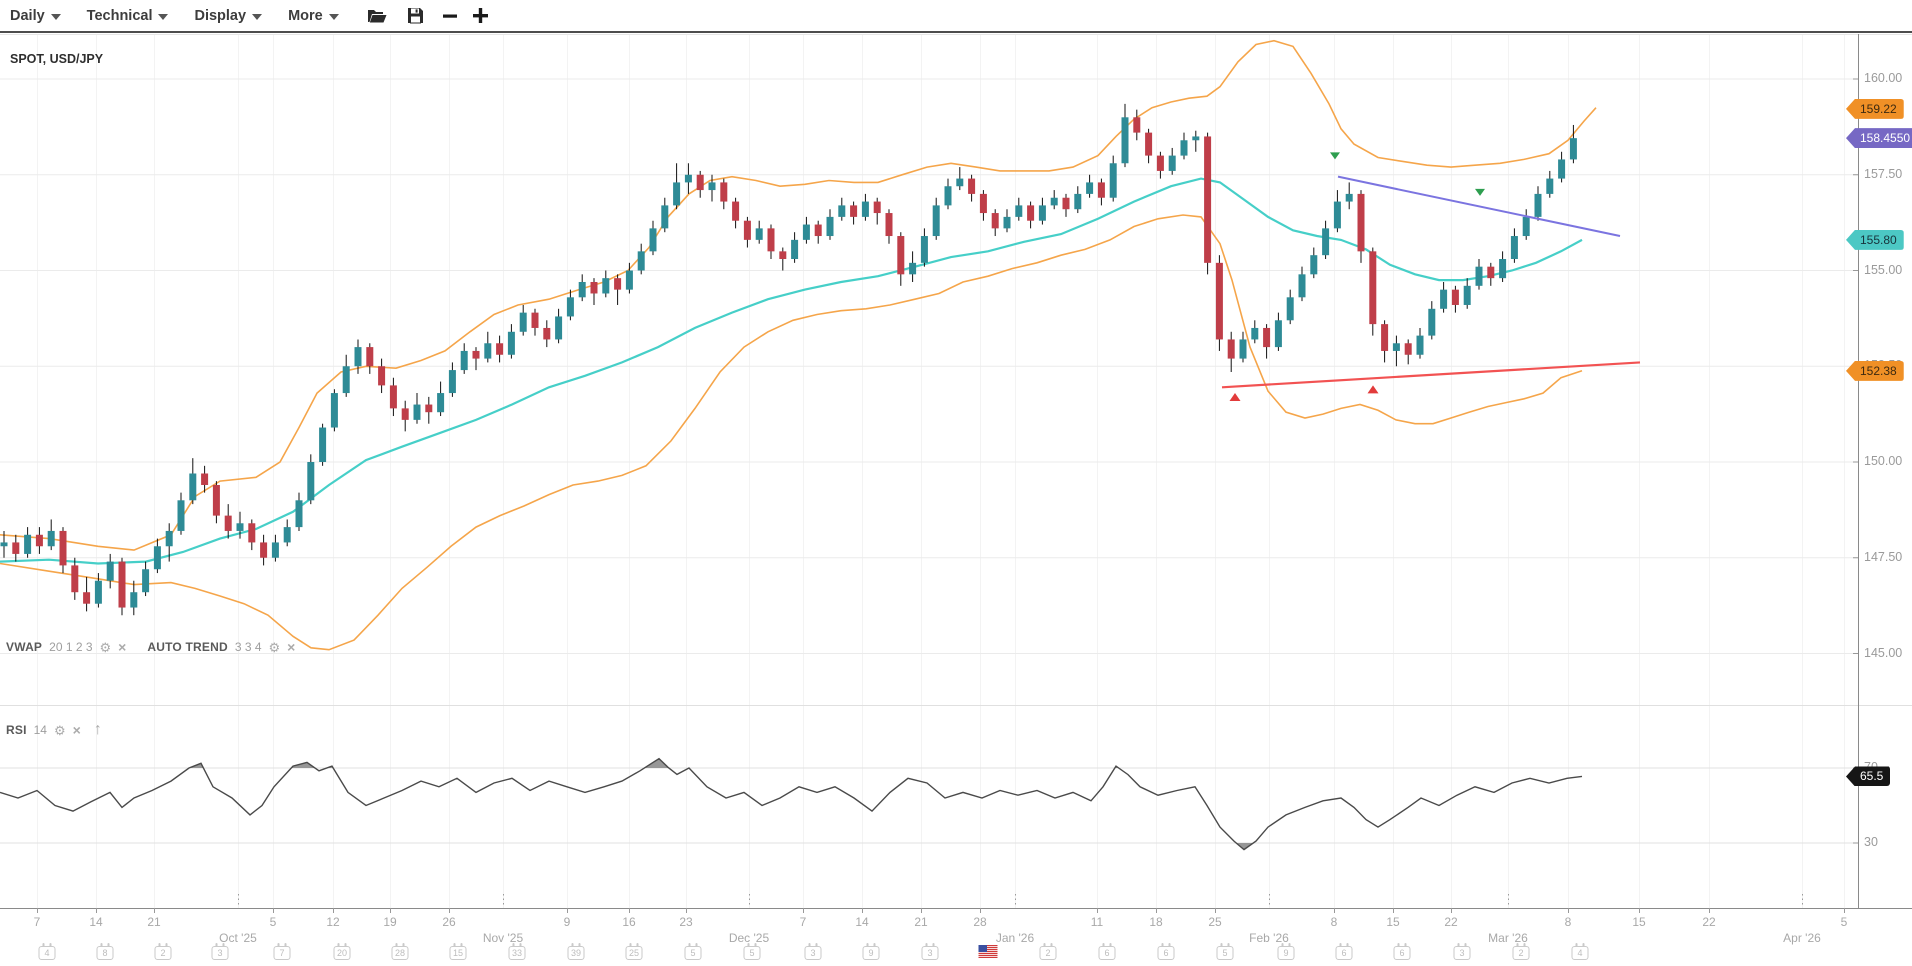 The width and height of the screenshot is (1912, 966). What do you see at coordinates (221, 647) in the screenshot?
I see `autotrend-legend: AUTO TREND 3 3 4 ⚙ ×` at bounding box center [221, 647].